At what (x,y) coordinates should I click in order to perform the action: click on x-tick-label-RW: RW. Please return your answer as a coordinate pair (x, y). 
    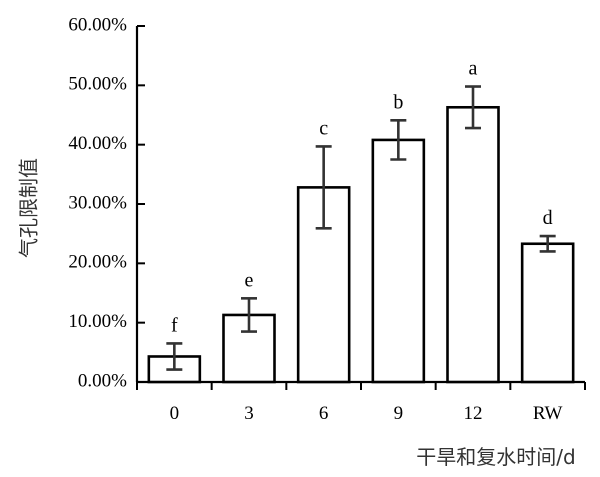
    Looking at the image, I should click on (548, 413).